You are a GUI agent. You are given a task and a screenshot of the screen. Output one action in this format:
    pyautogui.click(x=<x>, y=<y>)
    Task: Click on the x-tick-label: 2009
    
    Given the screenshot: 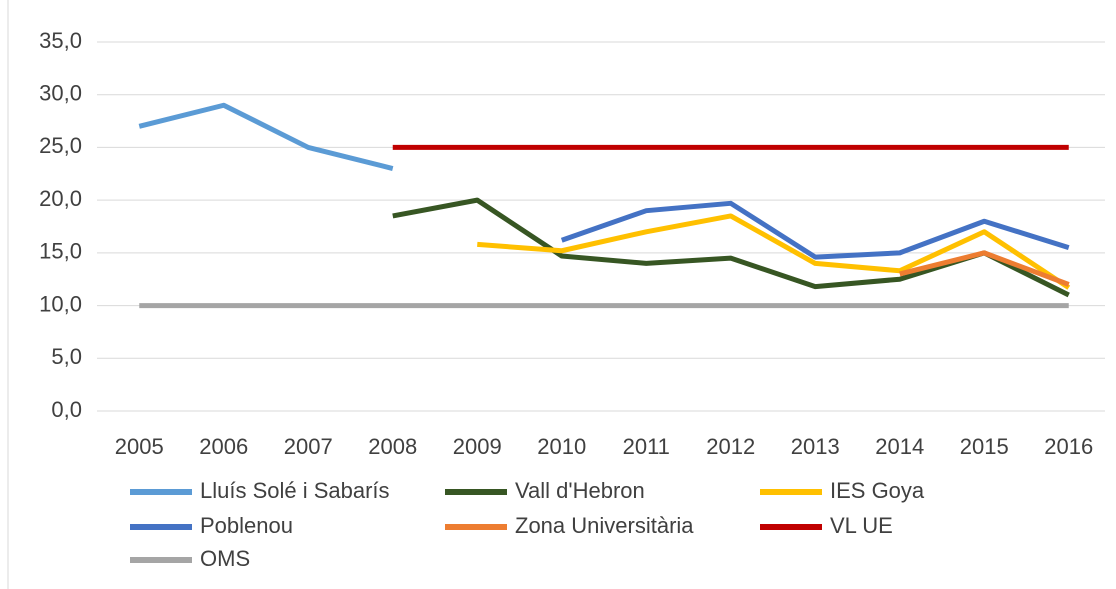 What is the action you would take?
    pyautogui.click(x=477, y=446)
    